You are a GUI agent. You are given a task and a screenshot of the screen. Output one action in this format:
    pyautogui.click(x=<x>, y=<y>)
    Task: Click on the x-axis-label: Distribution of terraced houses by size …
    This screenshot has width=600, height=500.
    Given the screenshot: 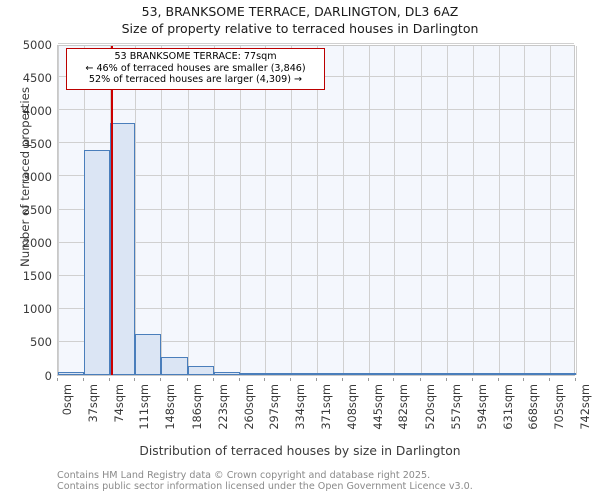 What is the action you would take?
    pyautogui.click(x=300, y=451)
    